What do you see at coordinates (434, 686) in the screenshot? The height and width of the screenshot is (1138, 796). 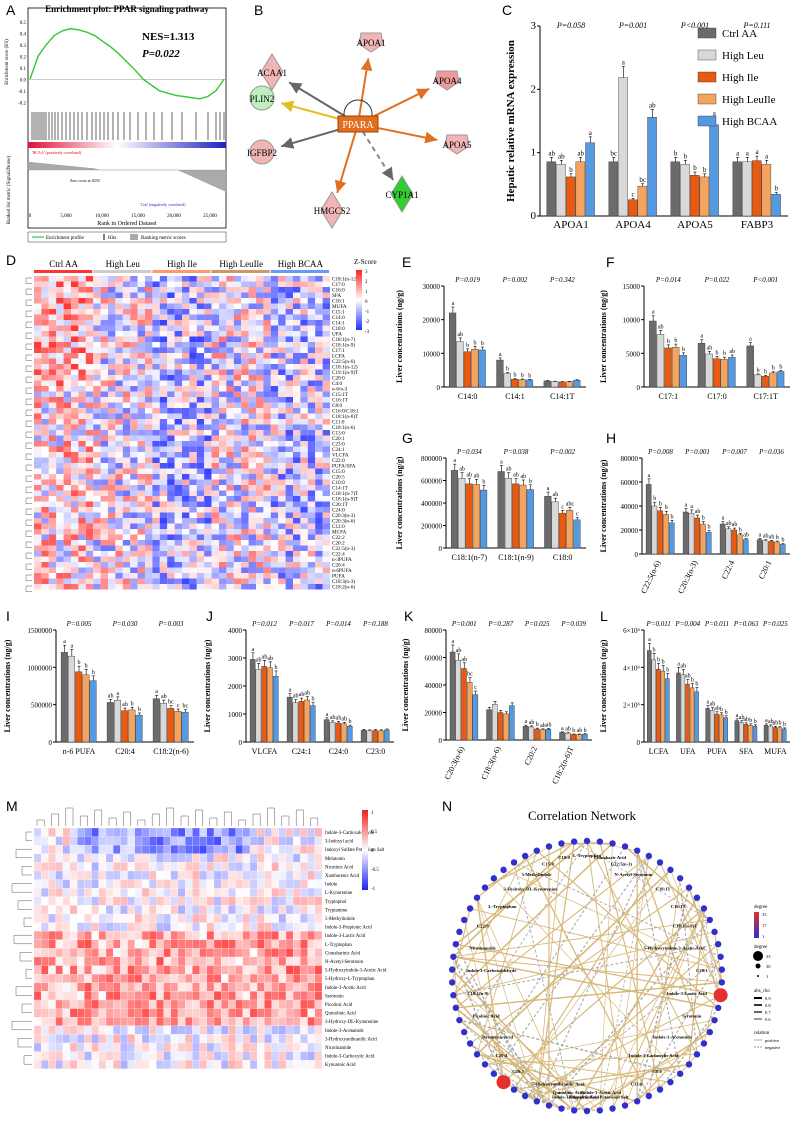 I see `y-tick-label: 40000` at bounding box center [434, 686].